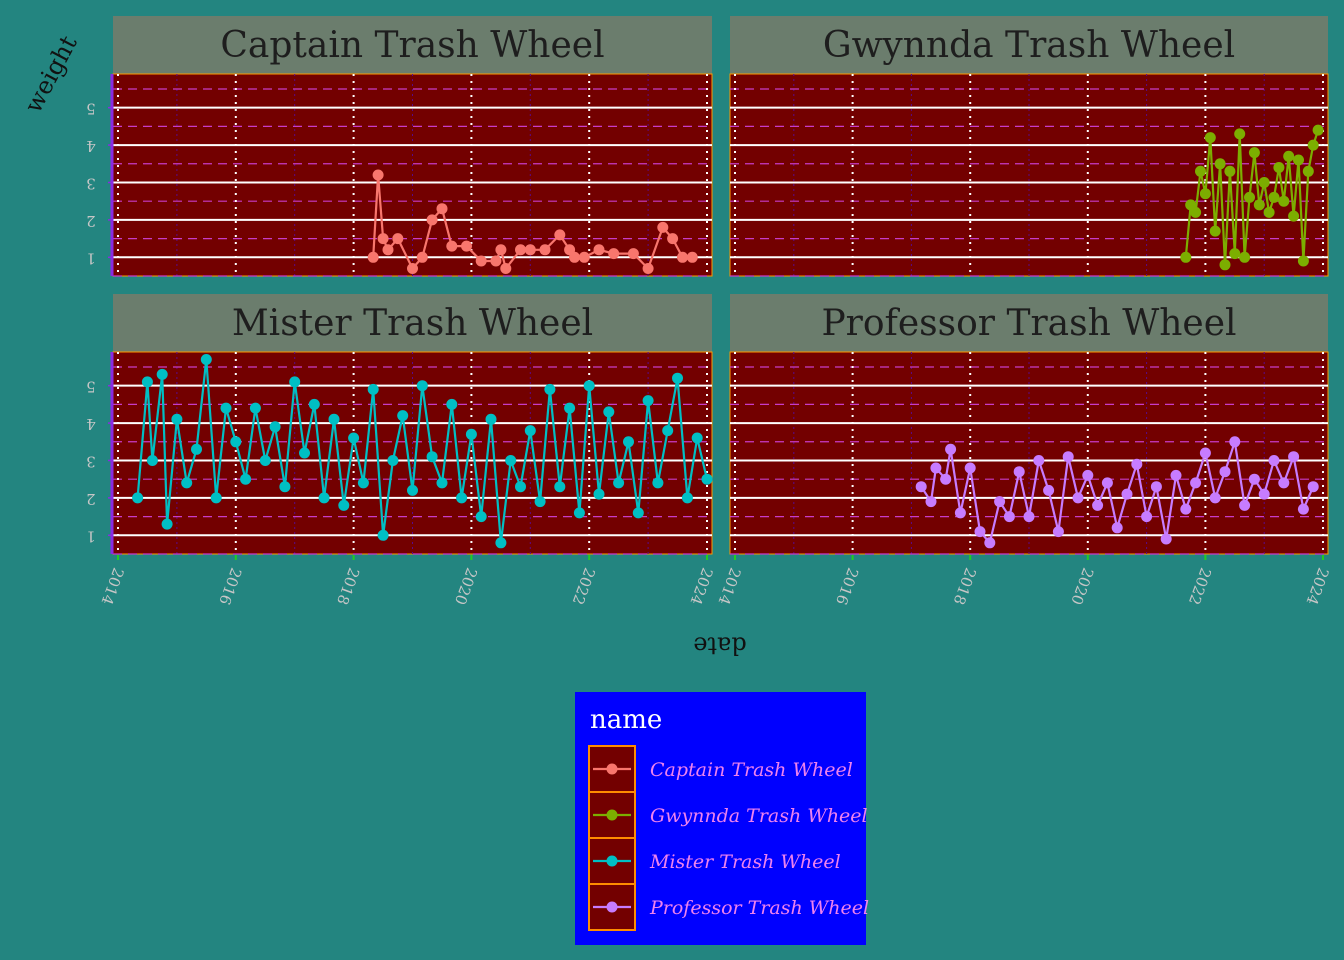 Image resolution: width=1344 pixels, height=960 pixels. Describe the element at coordinates (91, 461) in the screenshot. I see `y-tick-label: 3` at that location.